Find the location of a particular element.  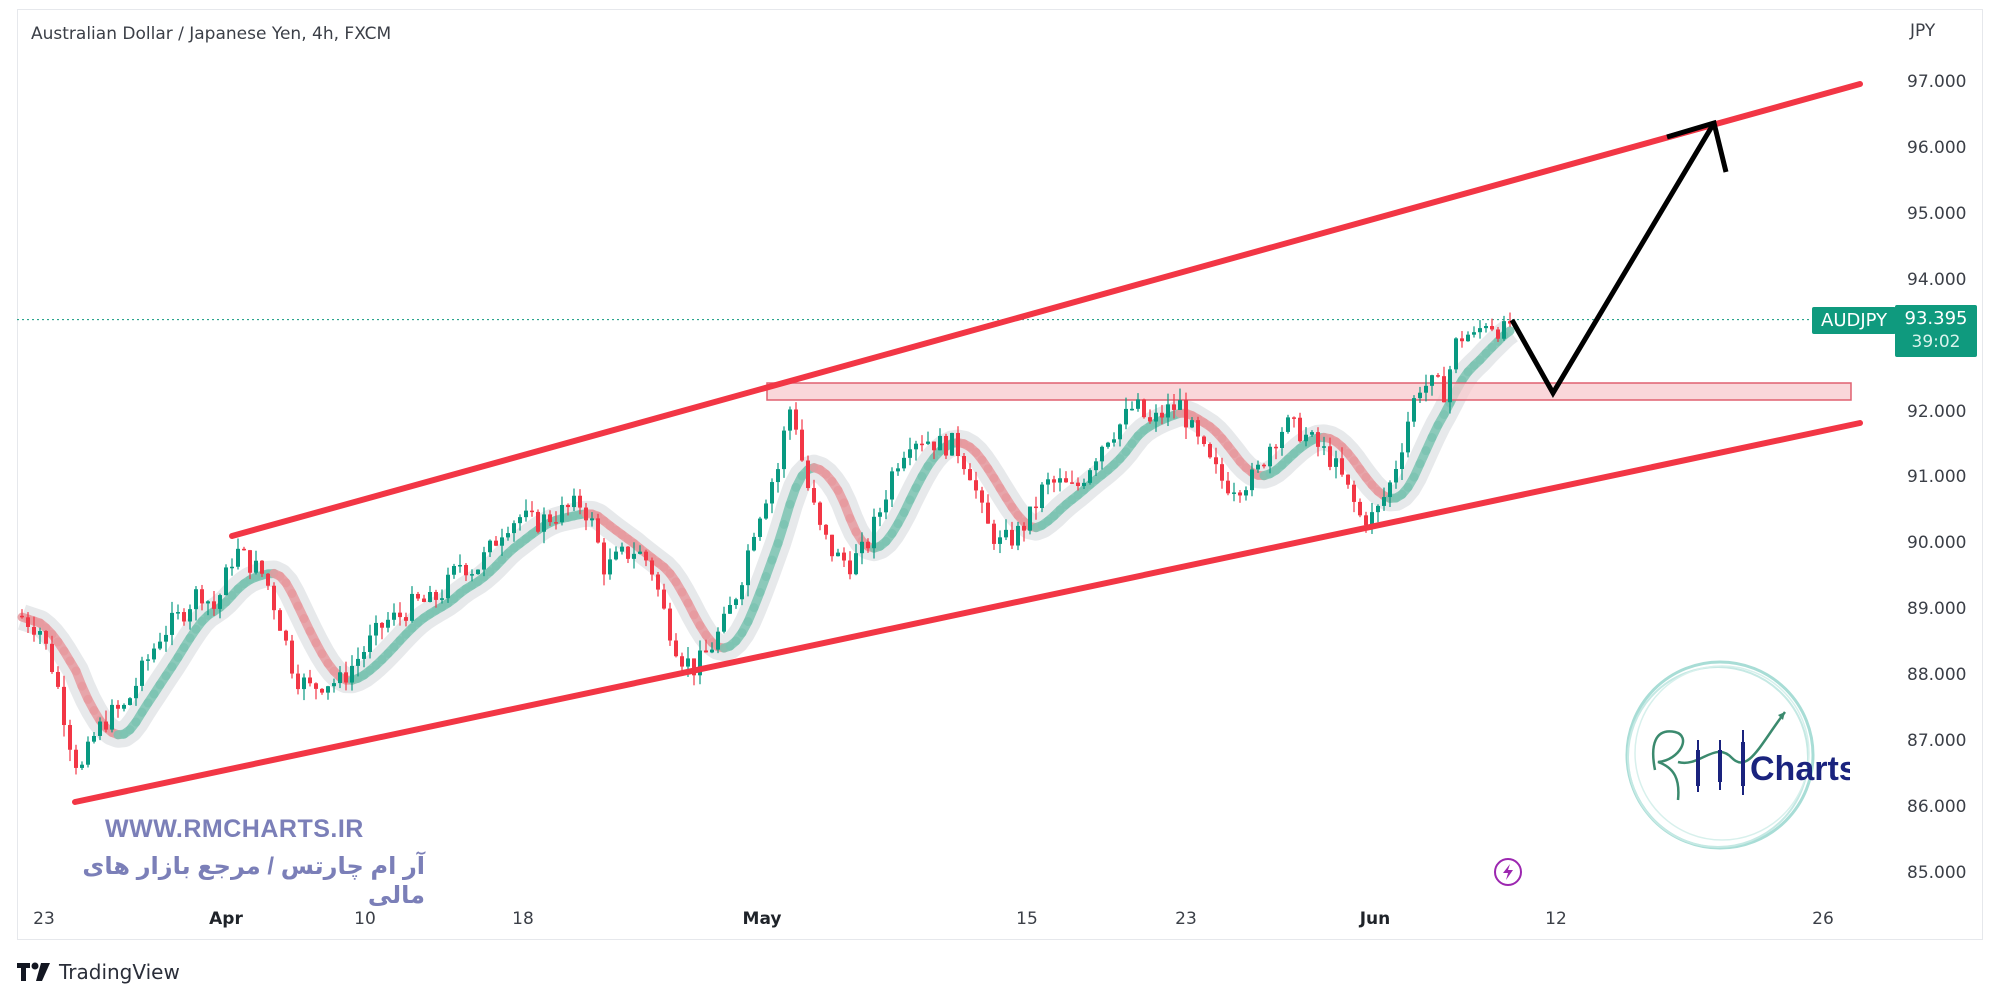

svg-text: Charts is located at coordinates (1800, 769).